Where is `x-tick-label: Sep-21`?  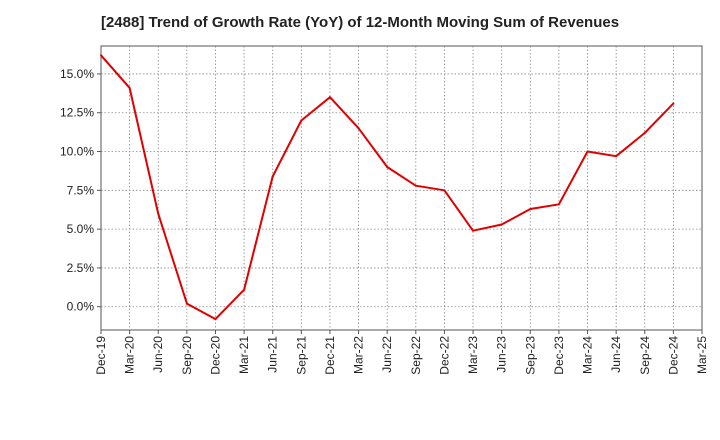
x-tick-label: Sep-21 is located at coordinates (301, 355).